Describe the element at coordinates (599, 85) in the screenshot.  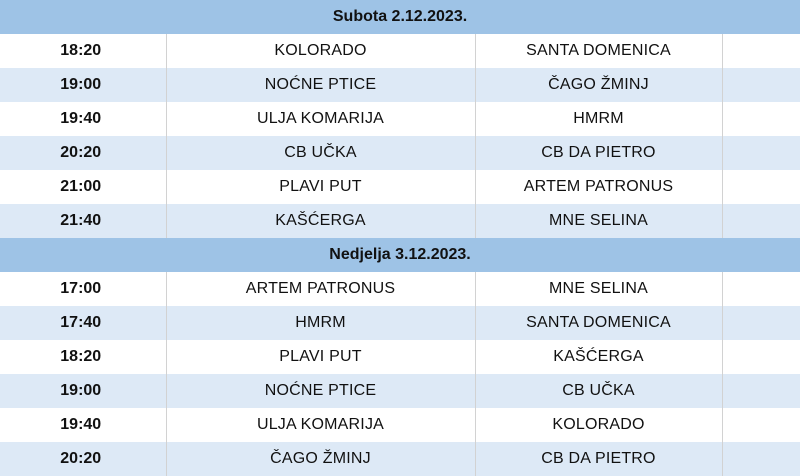
I see `away-team: ČAGO ŽMINJ` at that location.